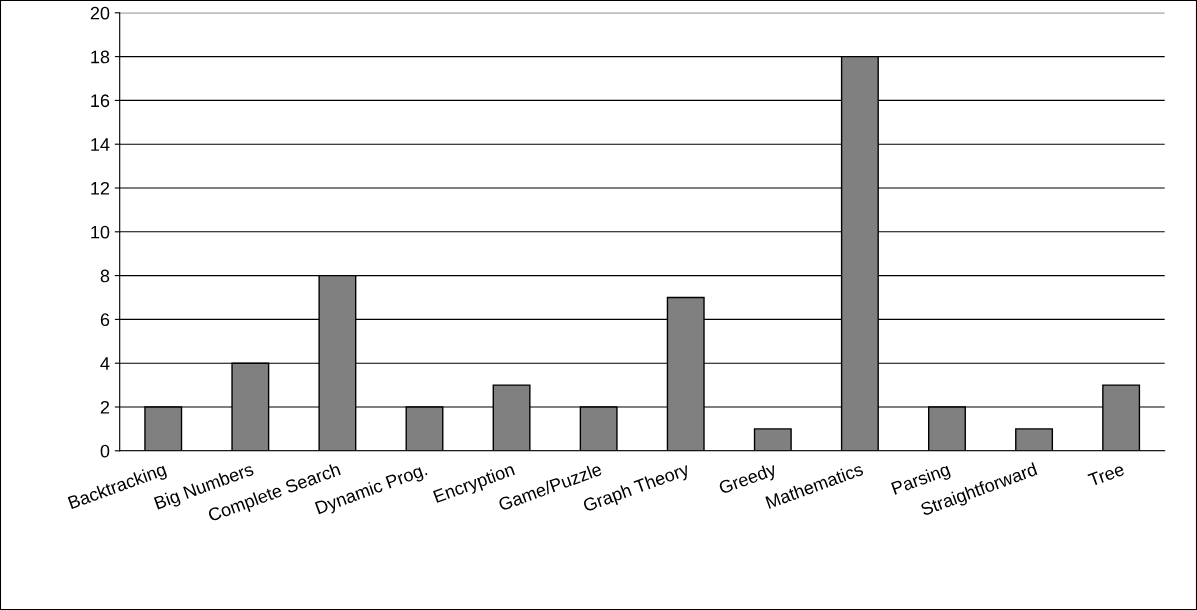  Describe the element at coordinates (100, 57) in the screenshot. I see `y-tick-label: 18` at that location.